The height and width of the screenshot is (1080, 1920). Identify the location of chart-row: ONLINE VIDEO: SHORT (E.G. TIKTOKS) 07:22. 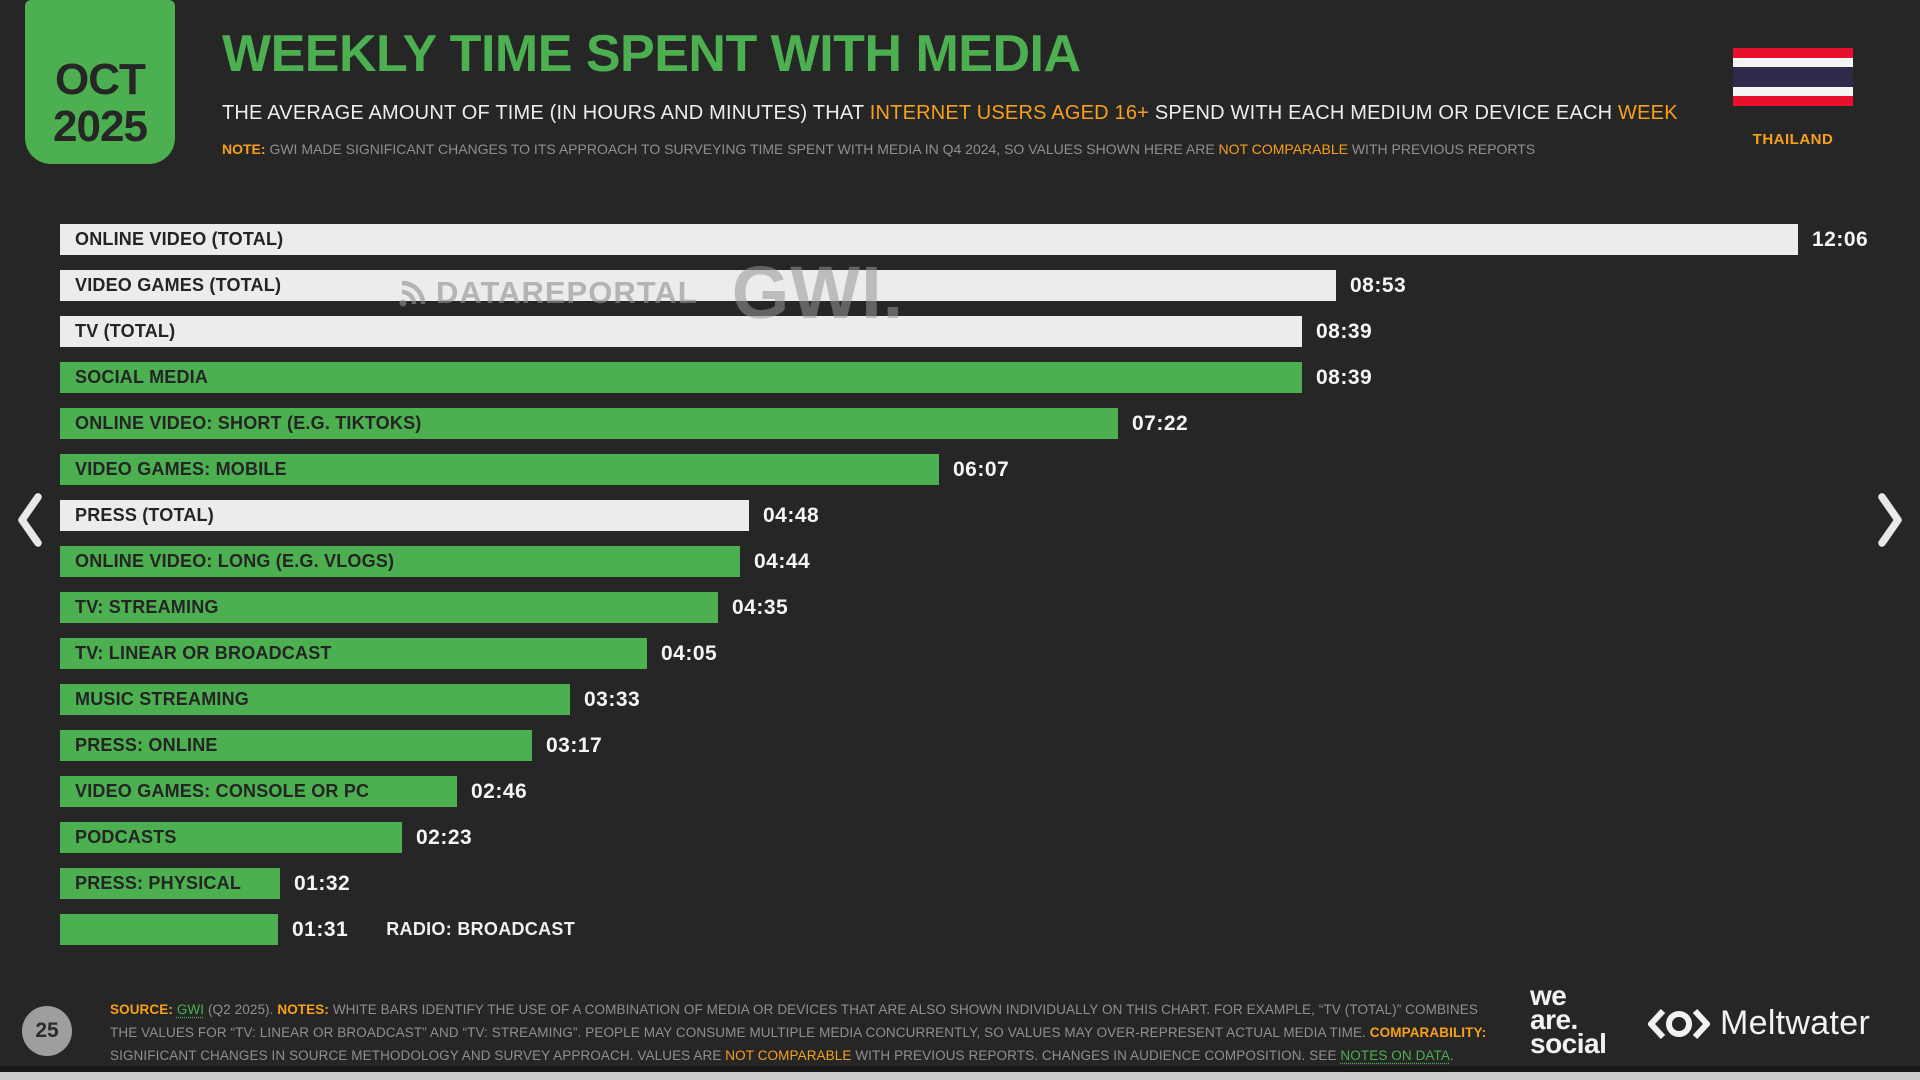
(982, 423).